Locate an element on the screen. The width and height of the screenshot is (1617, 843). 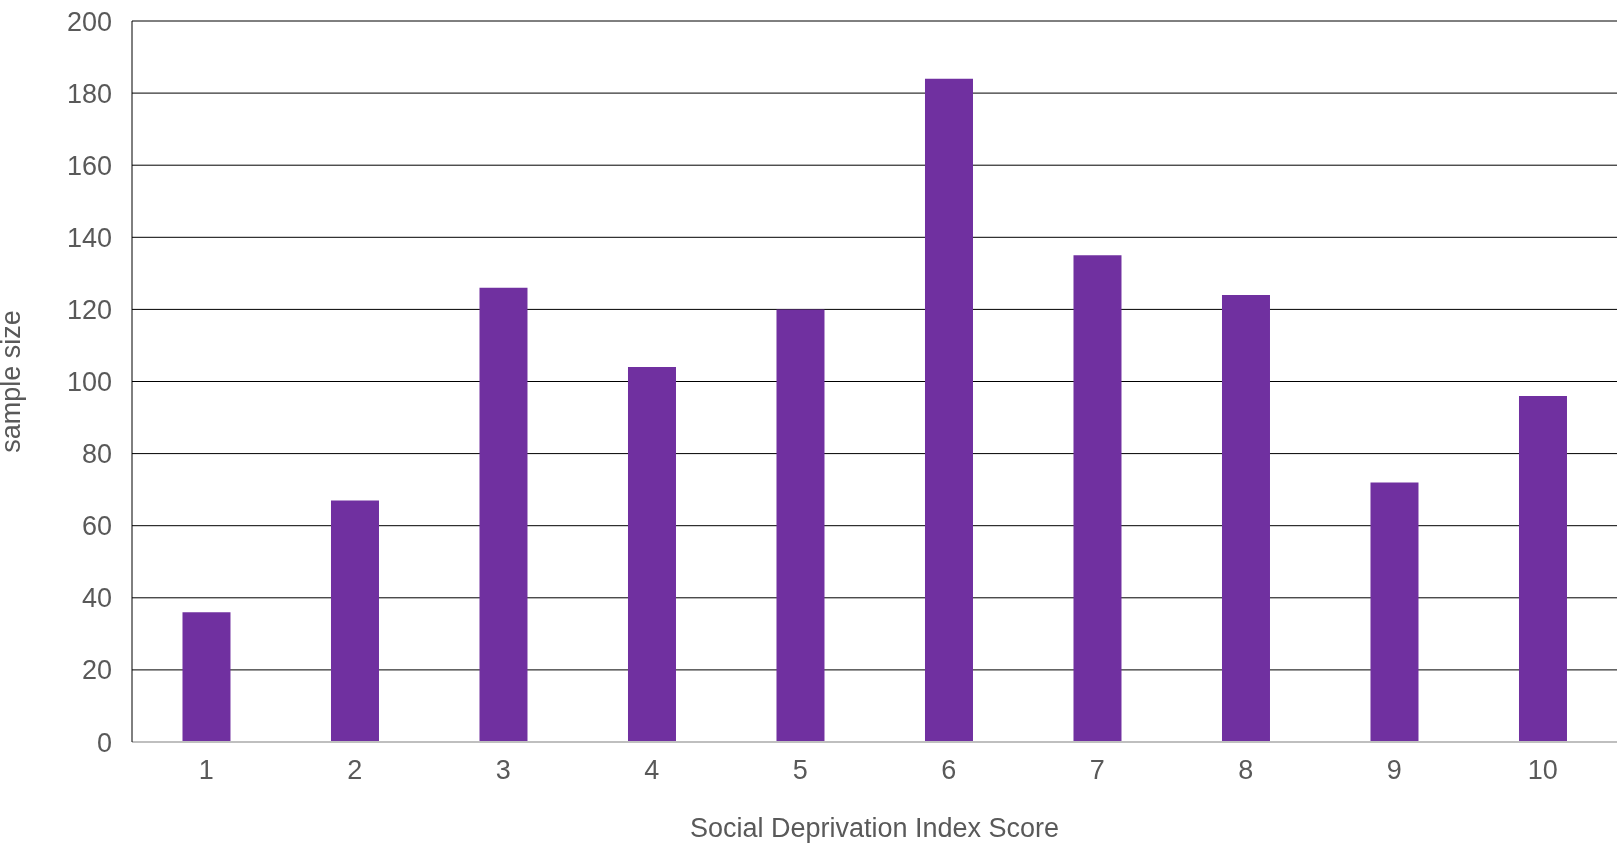
x-axis-title: Social Deprivation Index Score is located at coordinates (874, 828).